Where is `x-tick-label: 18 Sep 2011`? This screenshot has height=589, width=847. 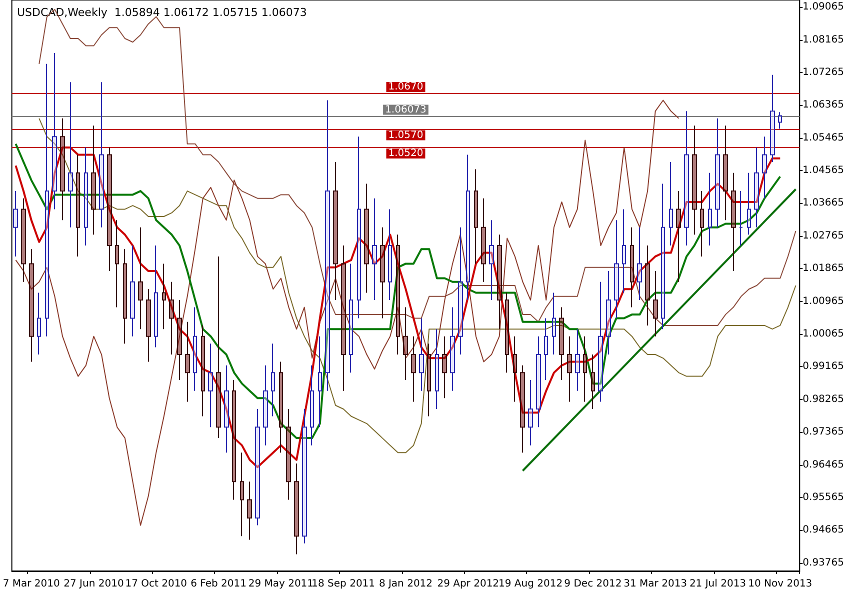 x-tick-label: 18 Sep 2011 is located at coordinates (344, 583).